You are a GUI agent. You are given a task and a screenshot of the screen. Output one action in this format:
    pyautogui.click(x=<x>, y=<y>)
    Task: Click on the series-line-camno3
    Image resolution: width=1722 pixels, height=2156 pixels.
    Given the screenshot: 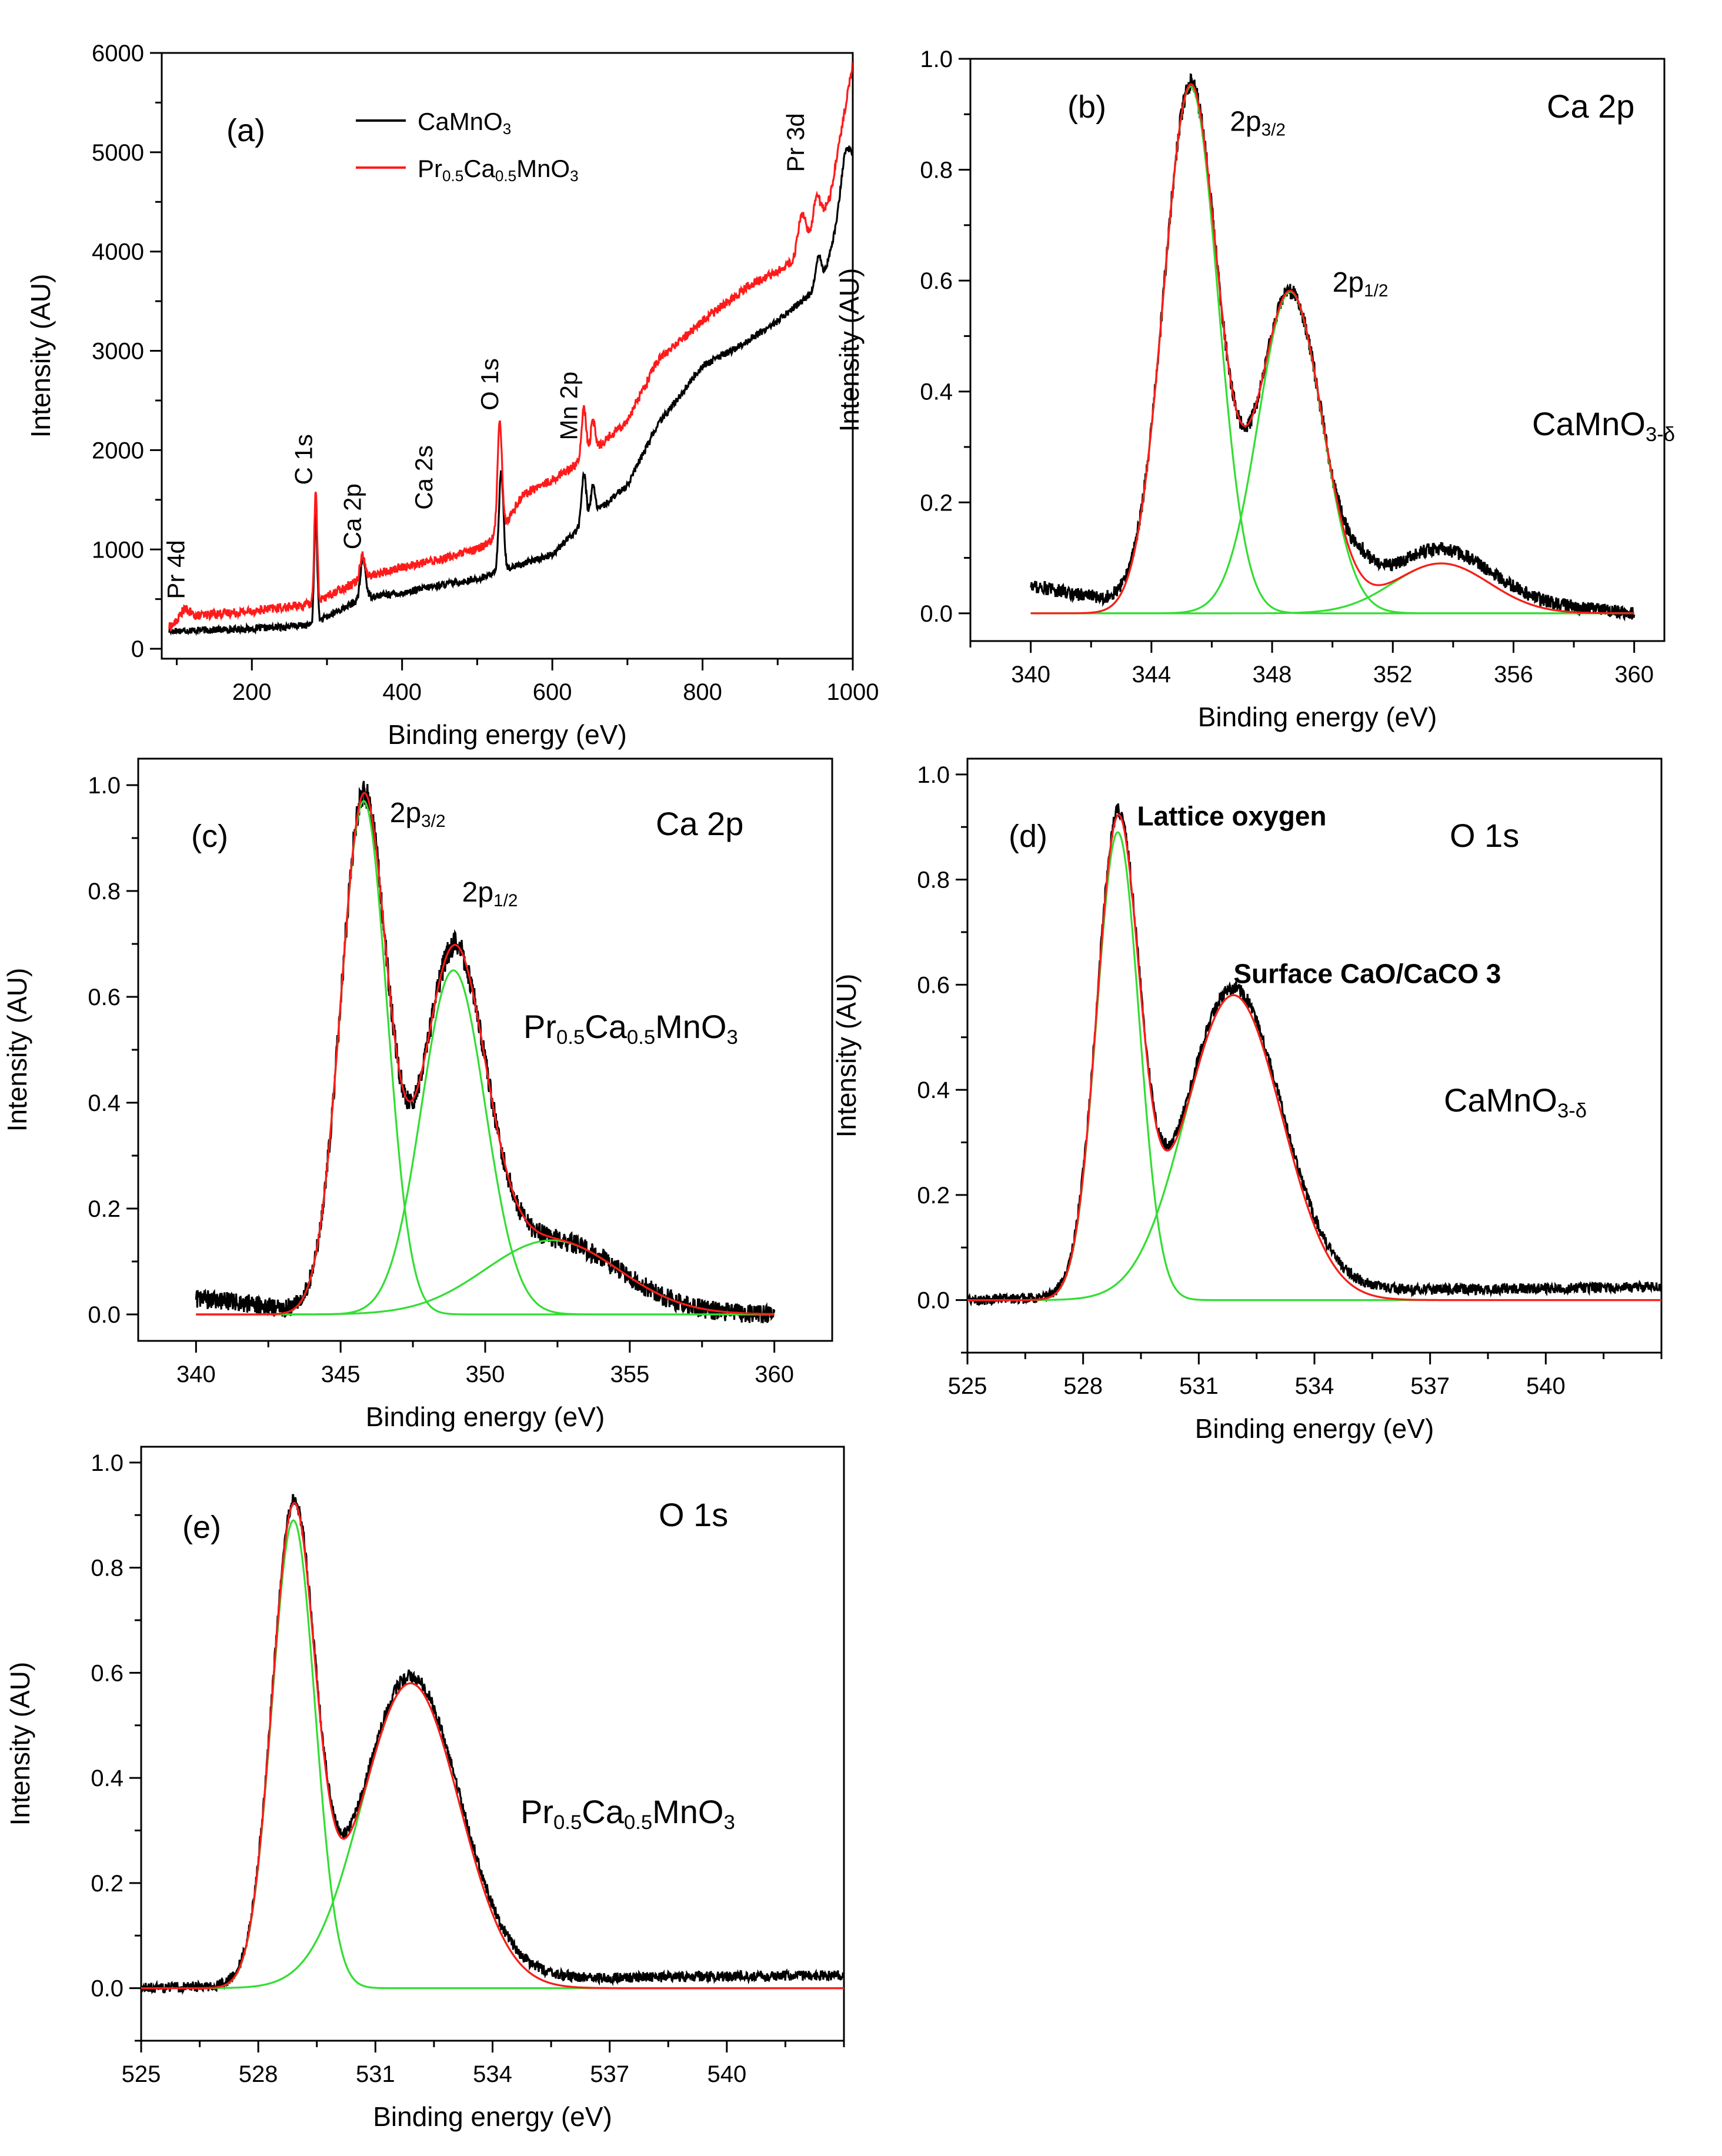 What is the action you would take?
    pyautogui.click(x=510, y=390)
    